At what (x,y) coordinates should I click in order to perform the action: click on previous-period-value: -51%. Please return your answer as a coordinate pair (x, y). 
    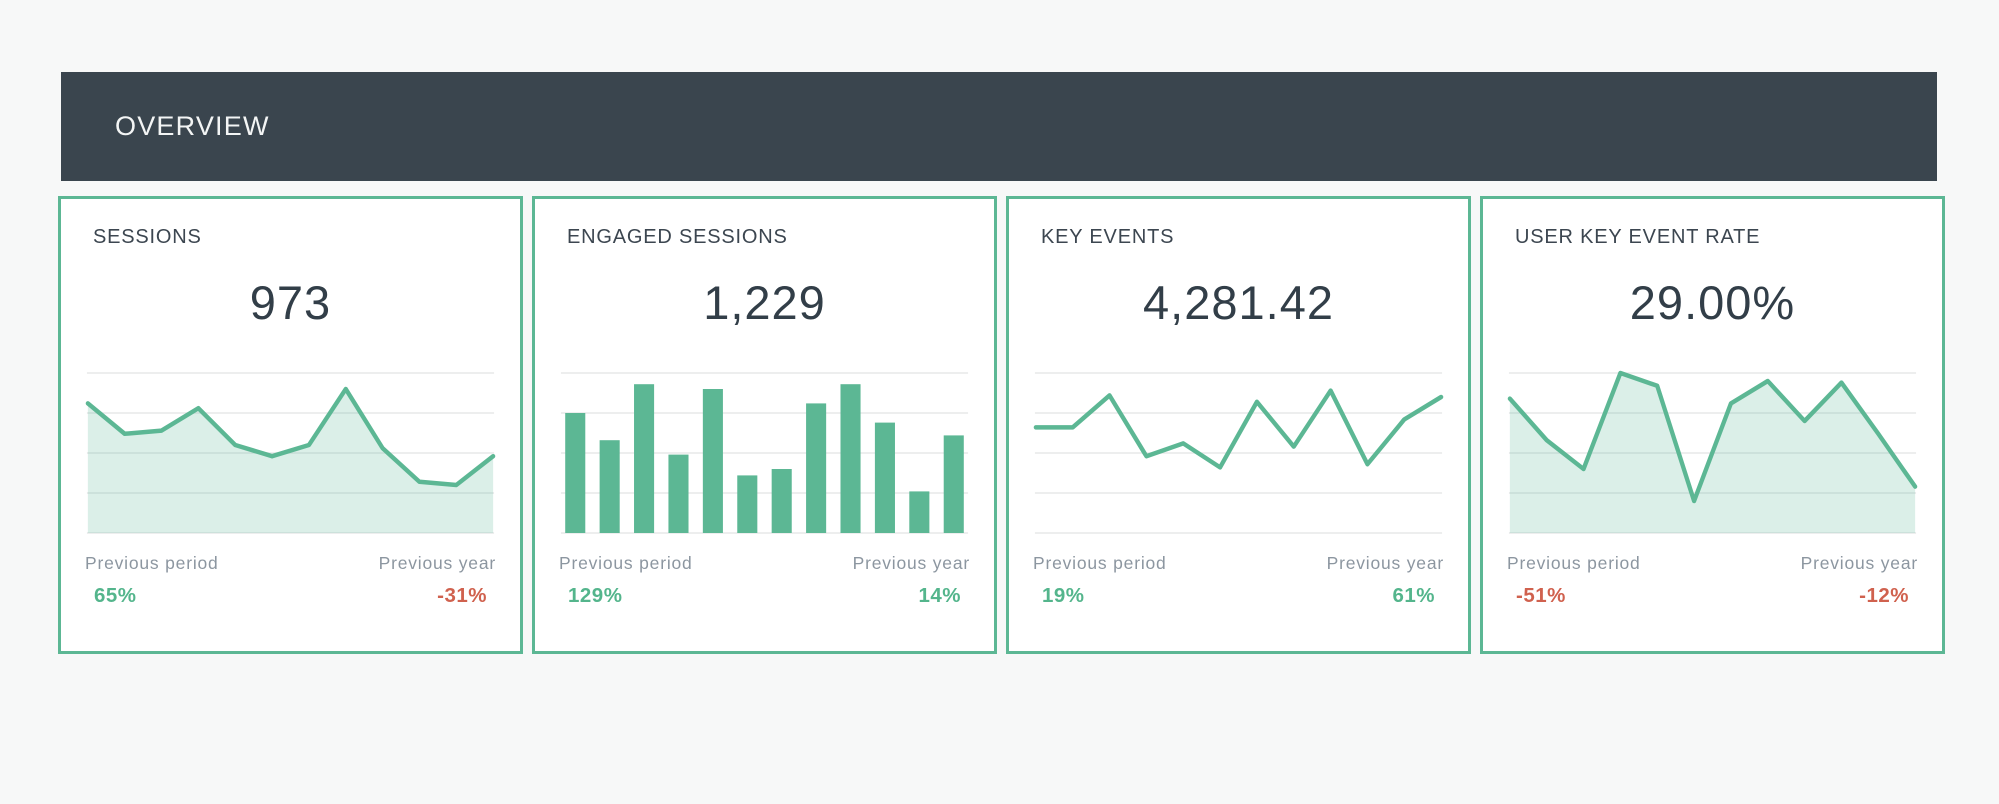
    Looking at the image, I should click on (1541, 595).